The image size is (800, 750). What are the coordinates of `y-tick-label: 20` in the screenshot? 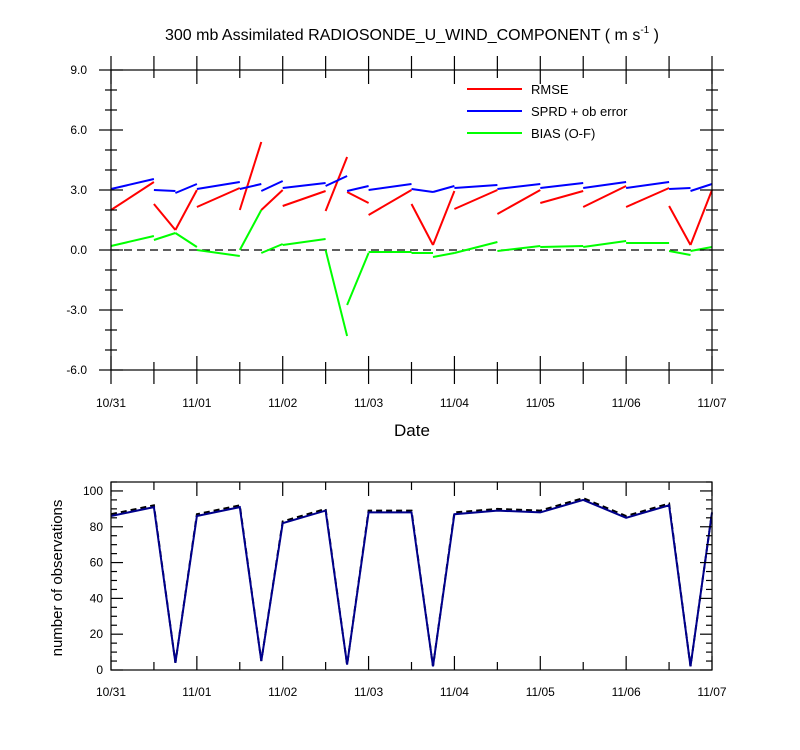 It's located at (97, 634).